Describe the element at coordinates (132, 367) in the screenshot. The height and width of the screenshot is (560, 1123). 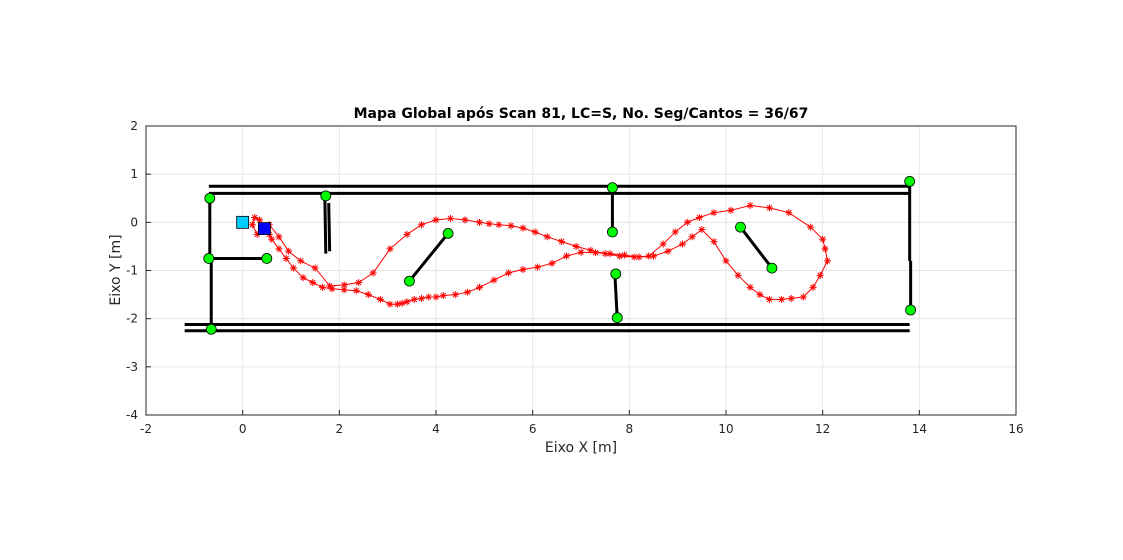
I see `y-tick-label: -3` at that location.